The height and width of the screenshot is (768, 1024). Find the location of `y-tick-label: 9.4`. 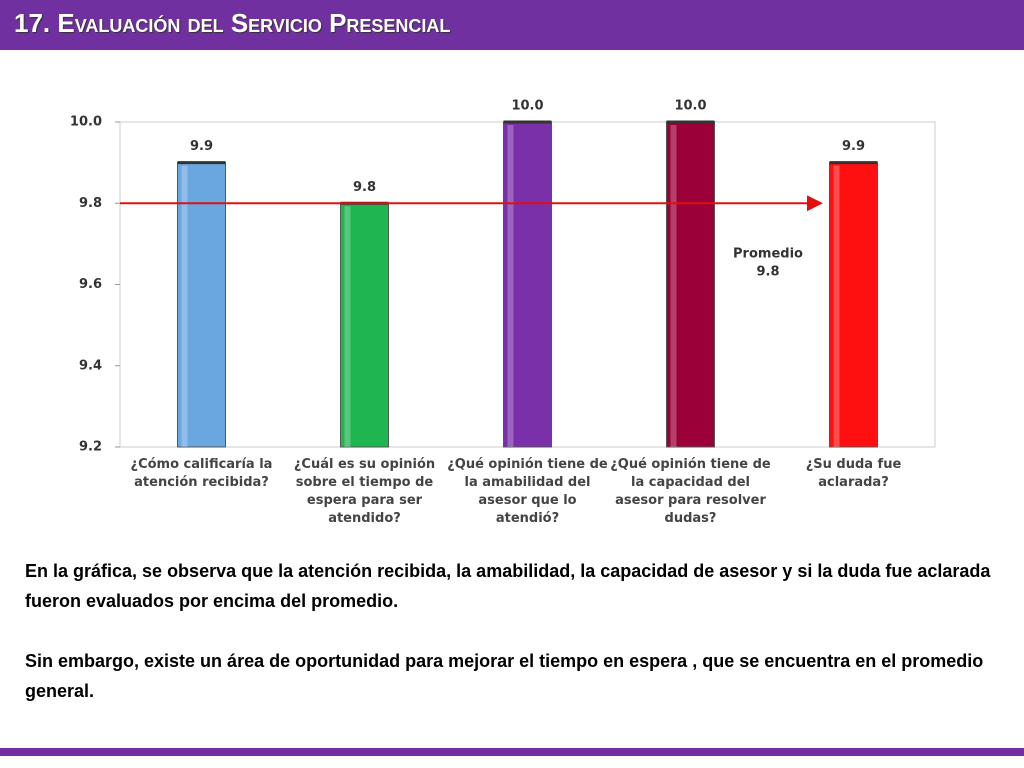

y-tick-label: 9.4 is located at coordinates (90, 365).